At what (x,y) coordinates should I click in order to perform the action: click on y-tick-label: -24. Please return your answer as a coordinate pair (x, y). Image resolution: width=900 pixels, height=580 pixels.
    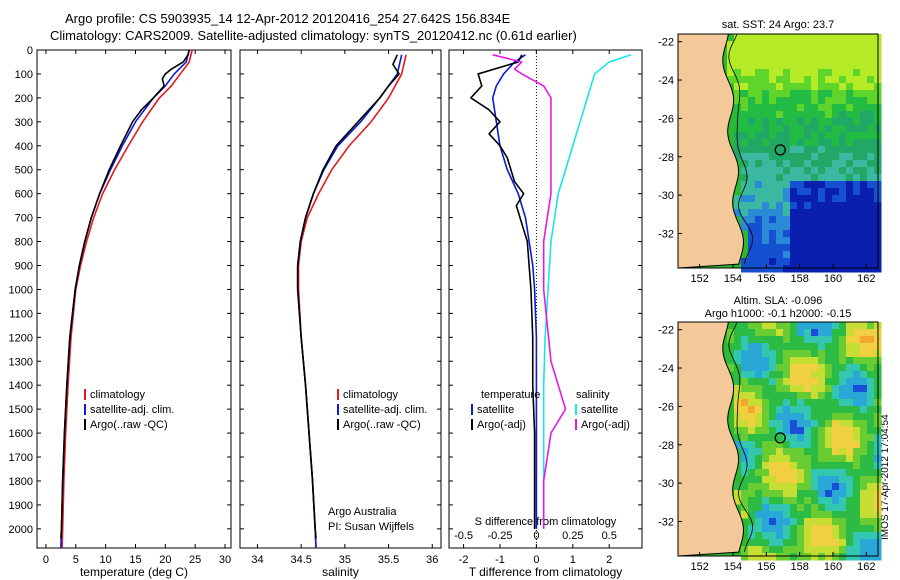
    Looking at the image, I should click on (666, 369).